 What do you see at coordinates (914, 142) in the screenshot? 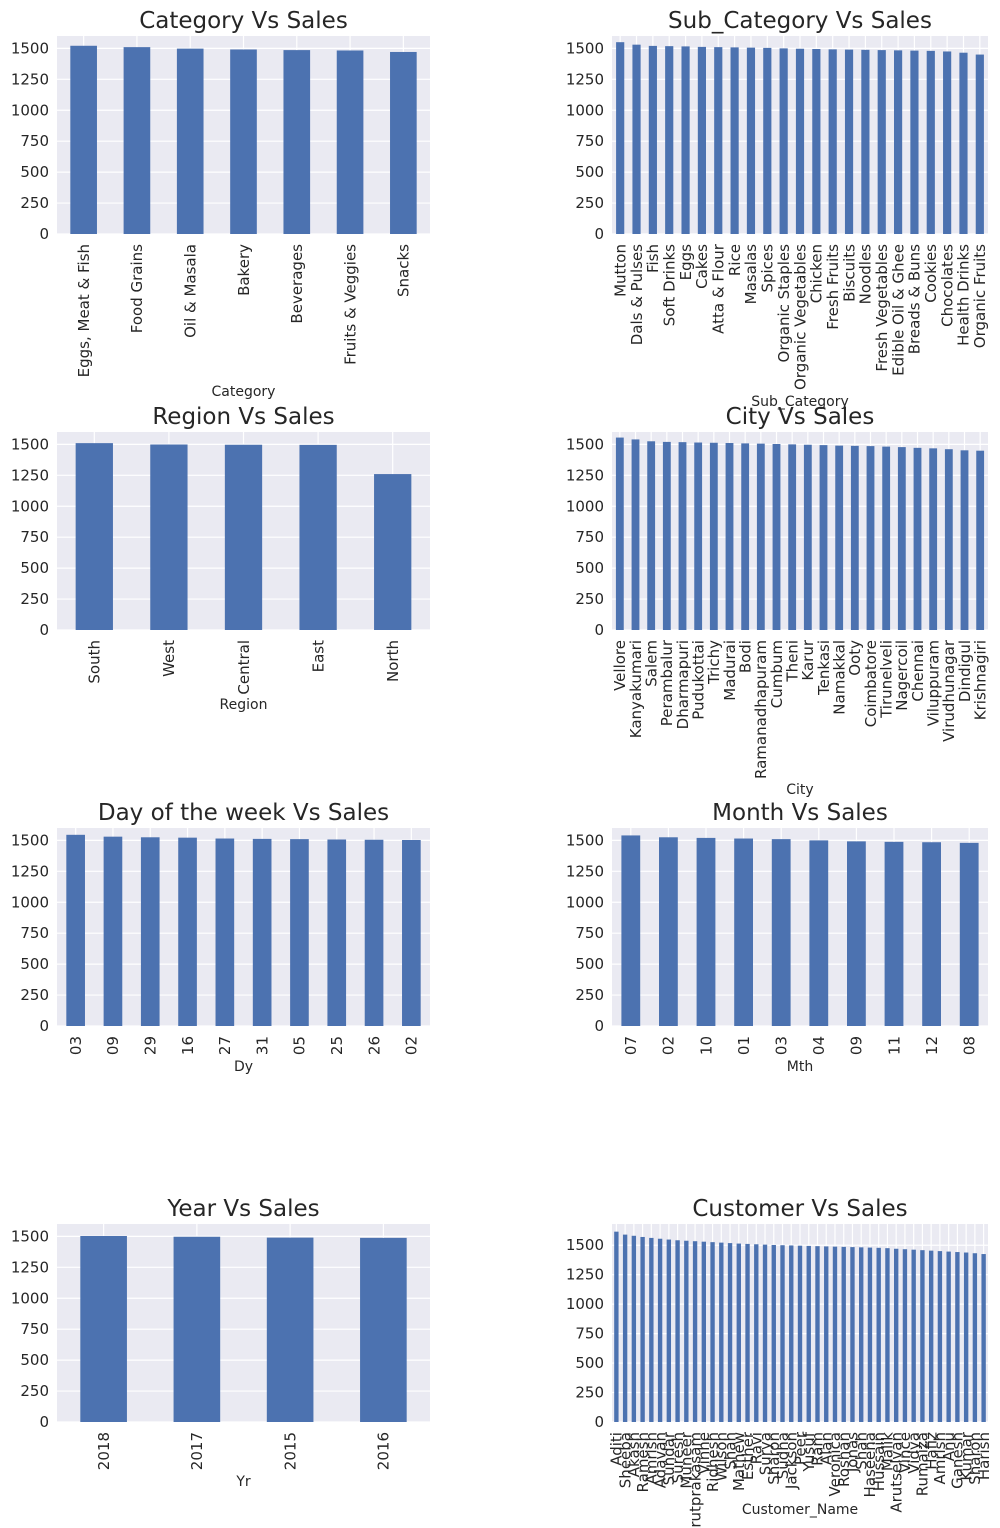
I see `bar-breads-buns` at bounding box center [914, 142].